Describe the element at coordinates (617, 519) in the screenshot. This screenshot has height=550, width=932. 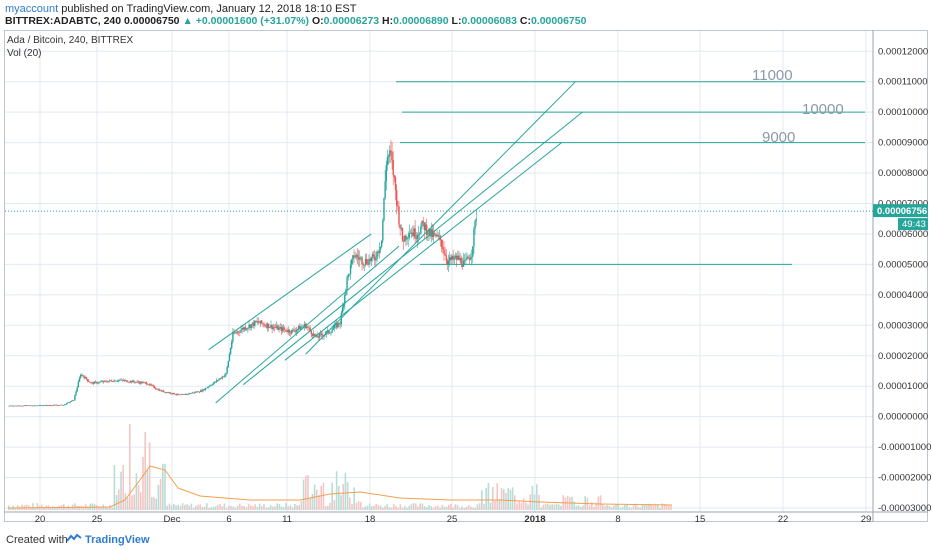
I see `x-tick-label: 8` at that location.